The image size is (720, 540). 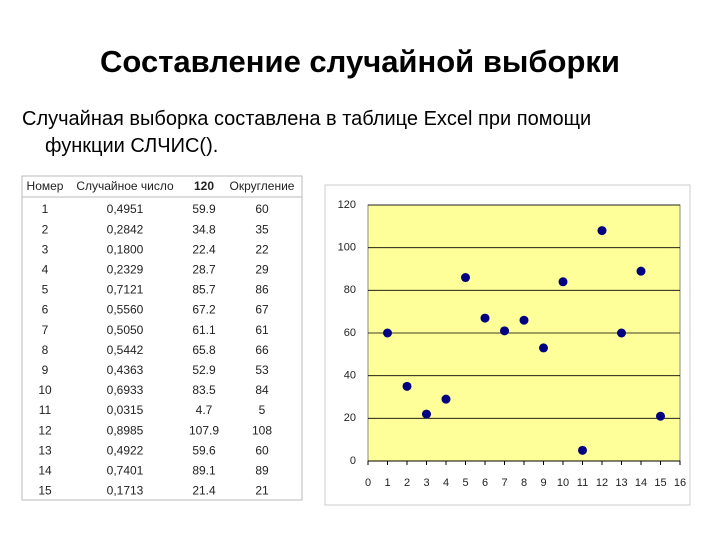 What do you see at coordinates (45, 186) in the screenshot?
I see `table-header: Номер` at bounding box center [45, 186].